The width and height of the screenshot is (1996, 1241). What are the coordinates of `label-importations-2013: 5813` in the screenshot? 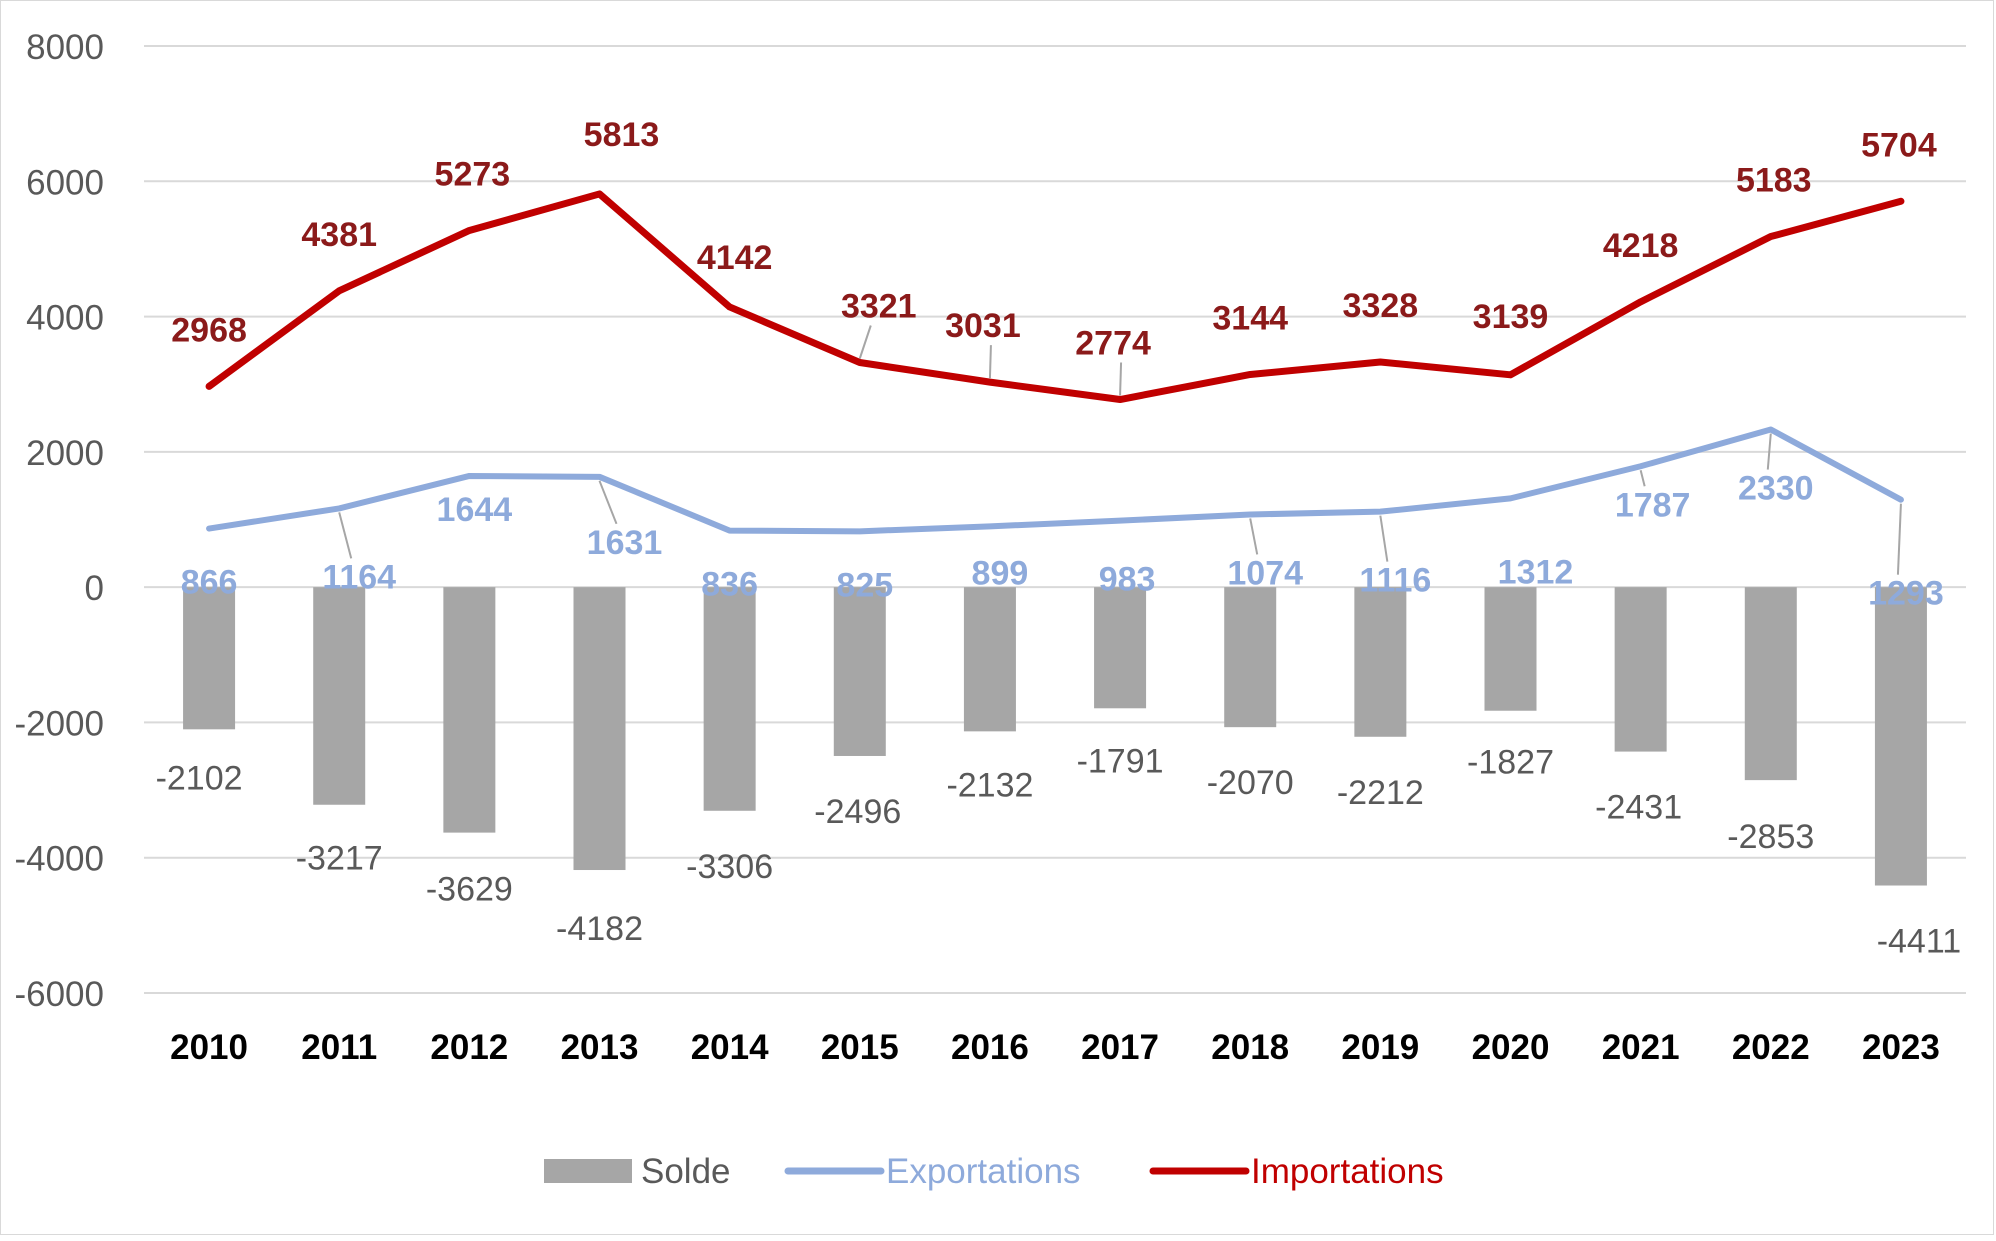 It's located at (622, 135).